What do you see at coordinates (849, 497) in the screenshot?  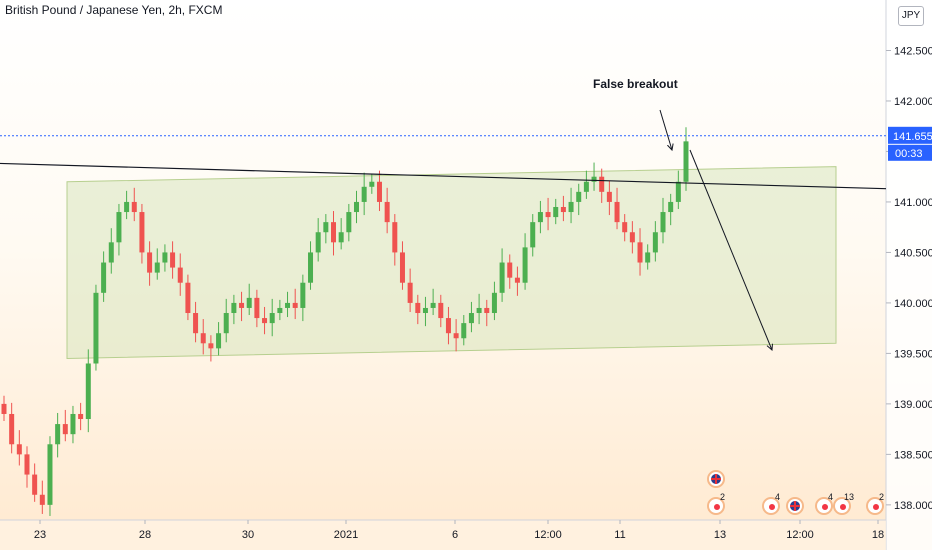 I see `event-count: 13` at bounding box center [849, 497].